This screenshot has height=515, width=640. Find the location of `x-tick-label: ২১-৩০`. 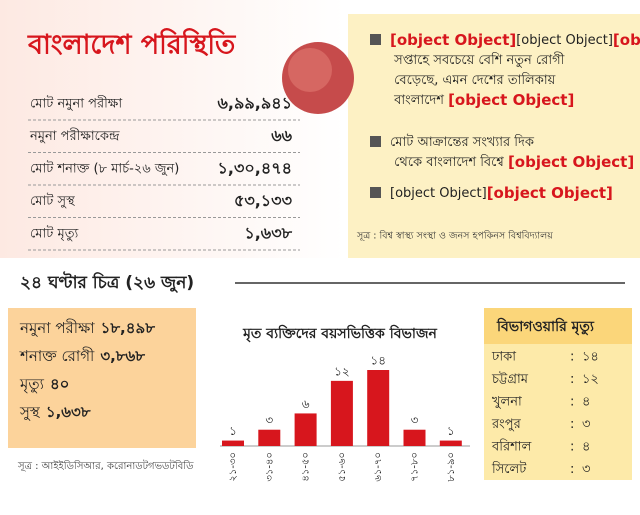

x-tick-label: ২১-৩০ is located at coordinates (233, 467).